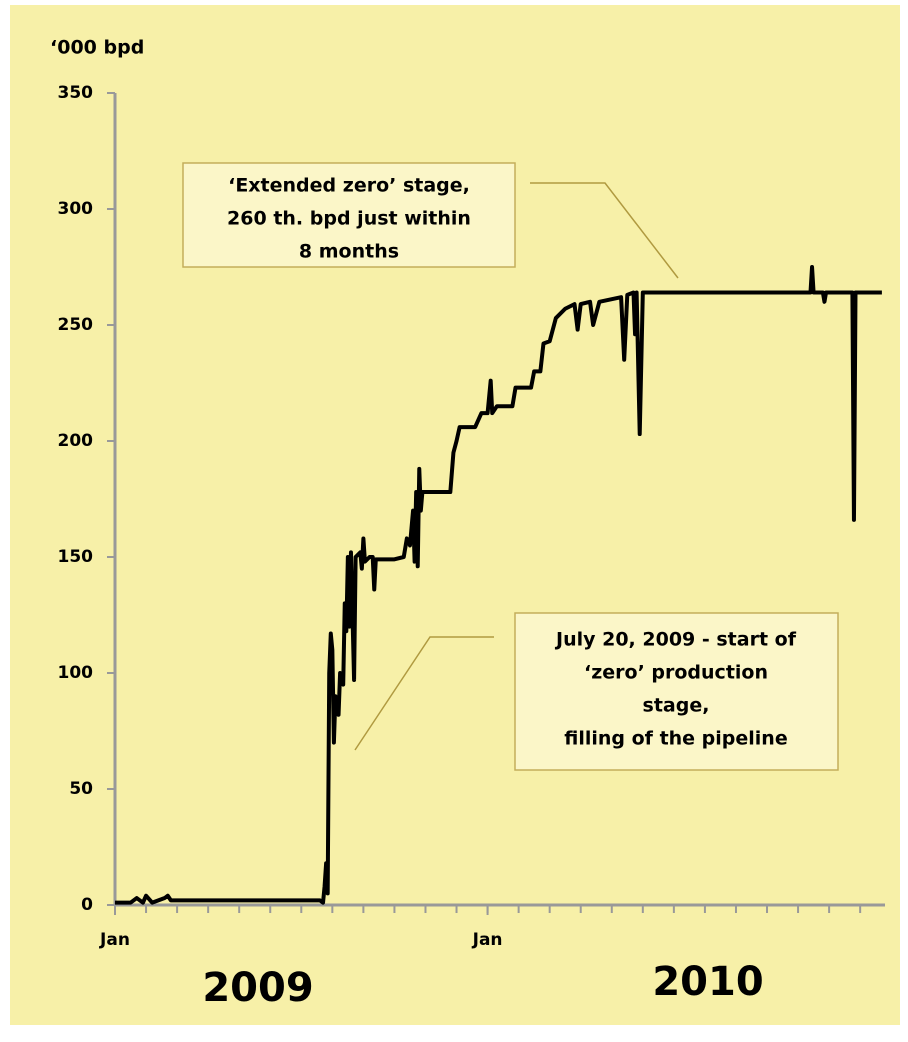 The image size is (908, 1042). I want to click on annotation-text: July 20, 2009 - start of, so click(675, 640).